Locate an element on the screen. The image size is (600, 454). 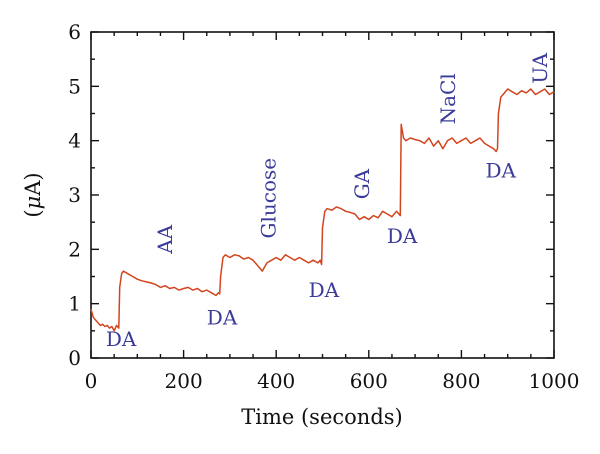
annotation-label: AA is located at coordinates (165, 239).